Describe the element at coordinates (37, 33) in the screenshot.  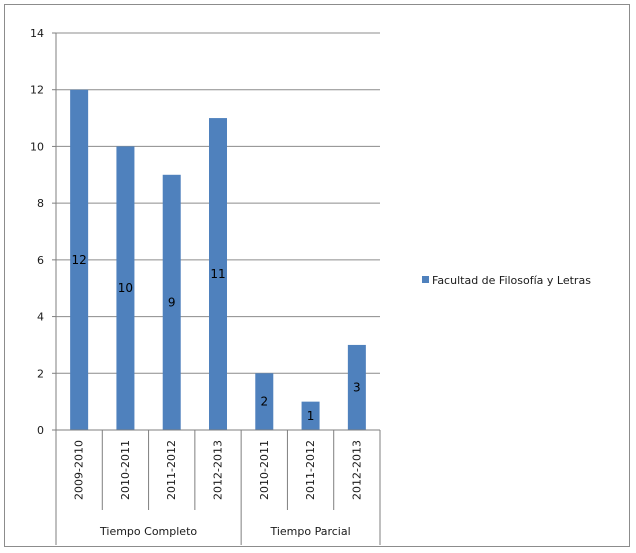
I see `y-tick-label: 14` at that location.